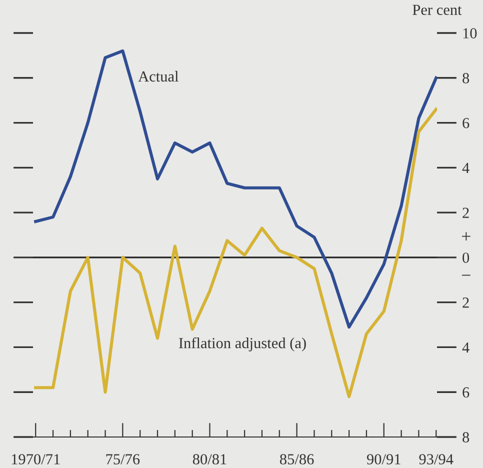  Describe the element at coordinates (466, 257) in the screenshot. I see `y-tick-label: 0` at that location.